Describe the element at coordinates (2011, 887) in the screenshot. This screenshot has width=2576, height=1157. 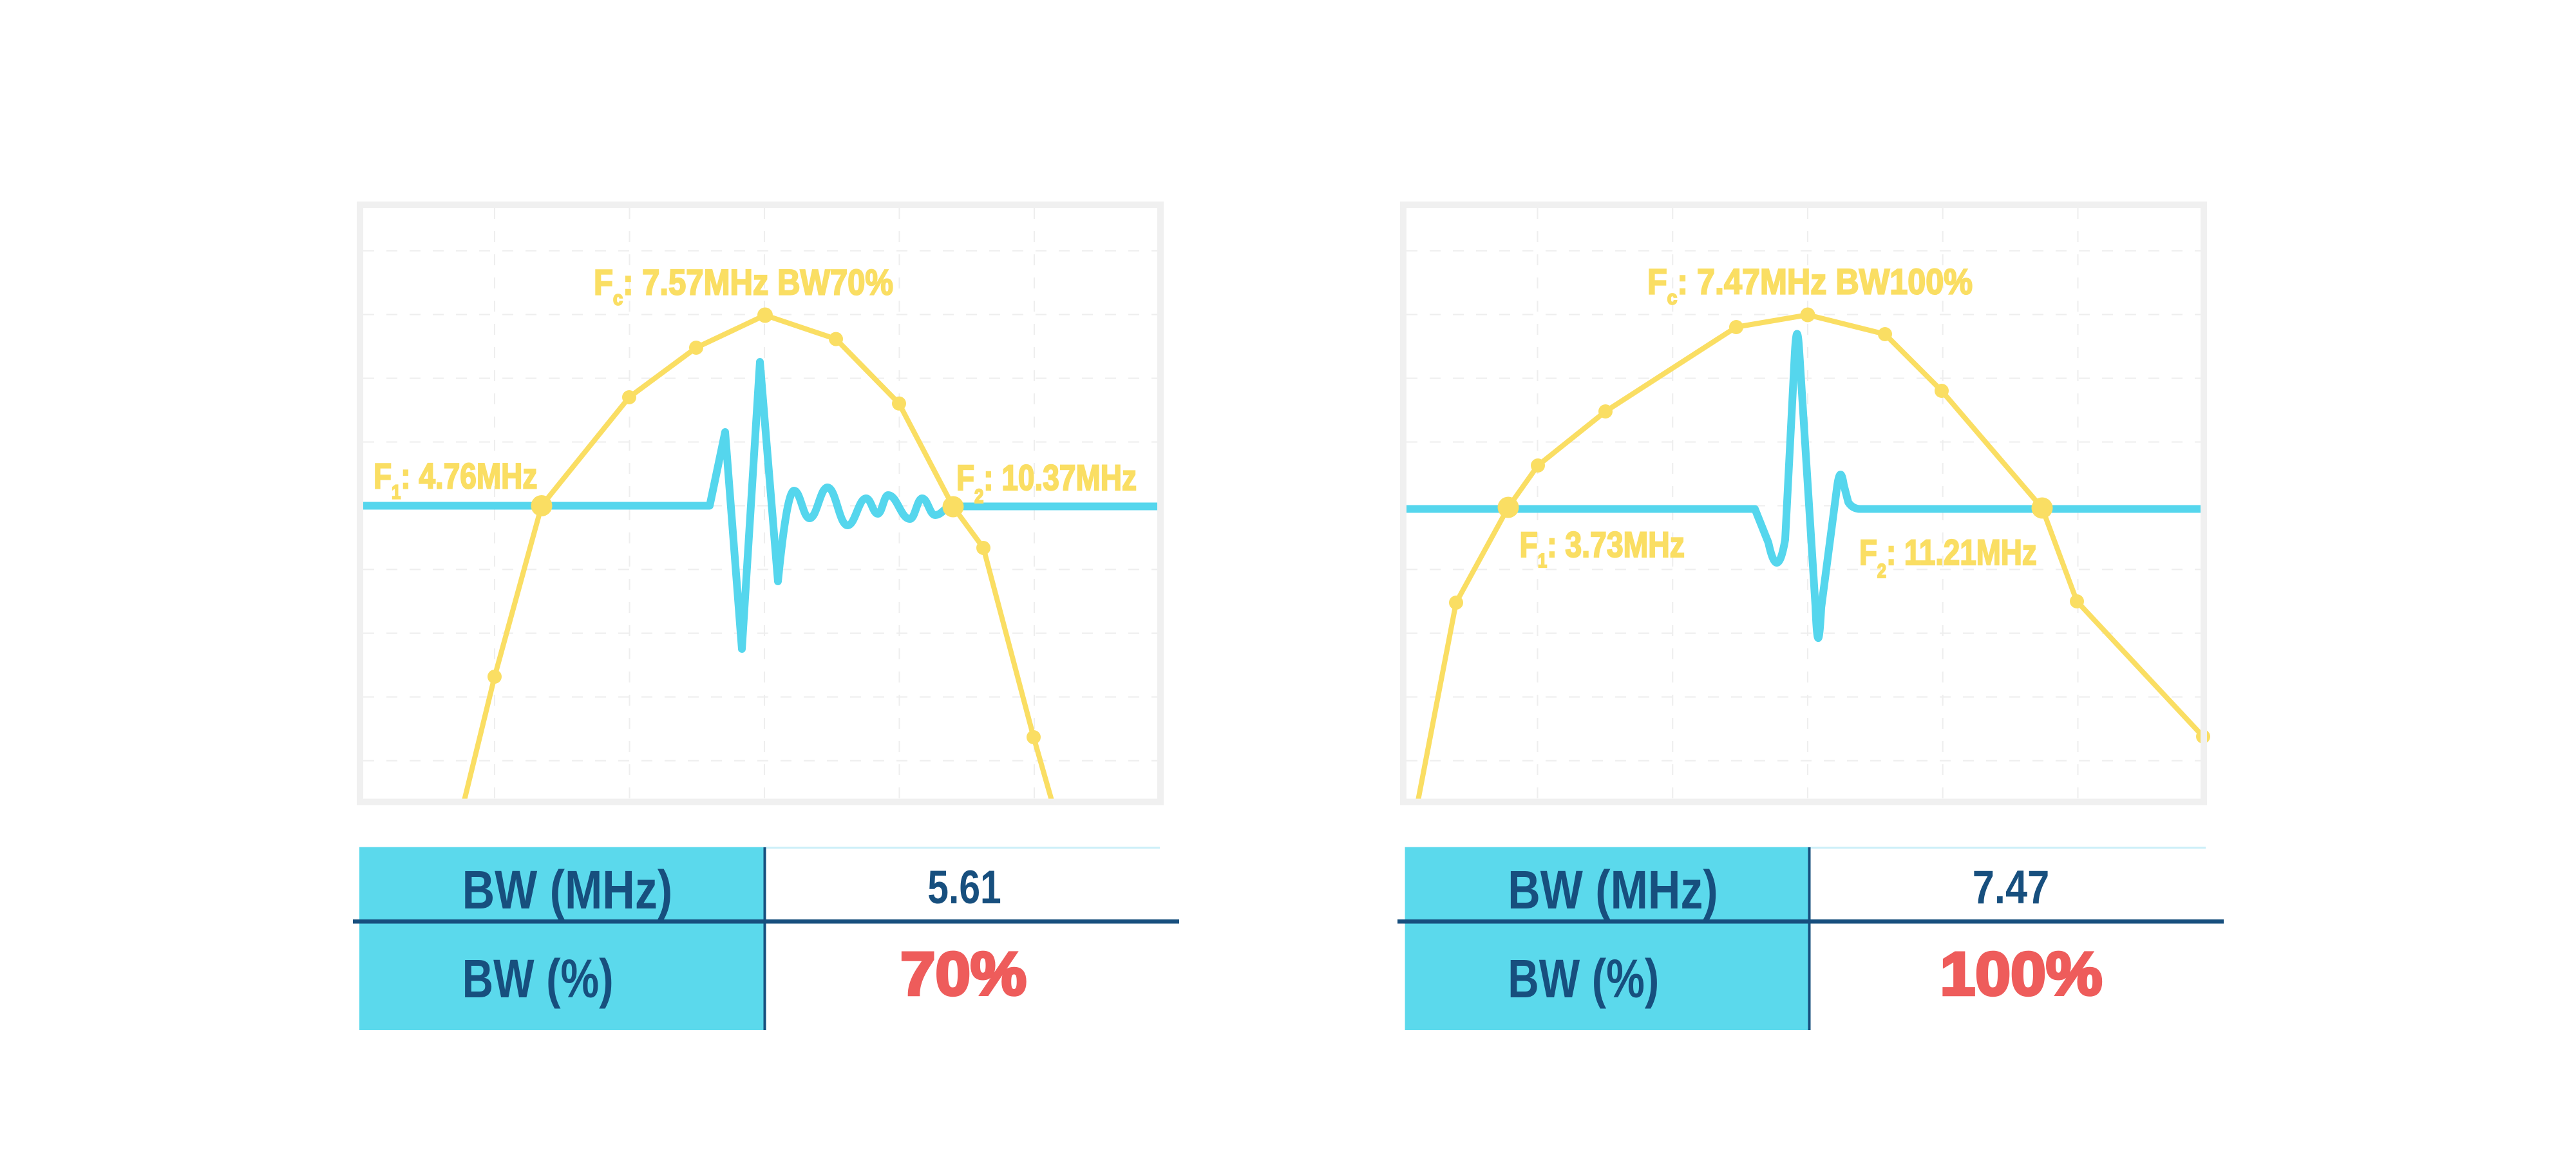
I see `svg-text: 7.47` at that location.